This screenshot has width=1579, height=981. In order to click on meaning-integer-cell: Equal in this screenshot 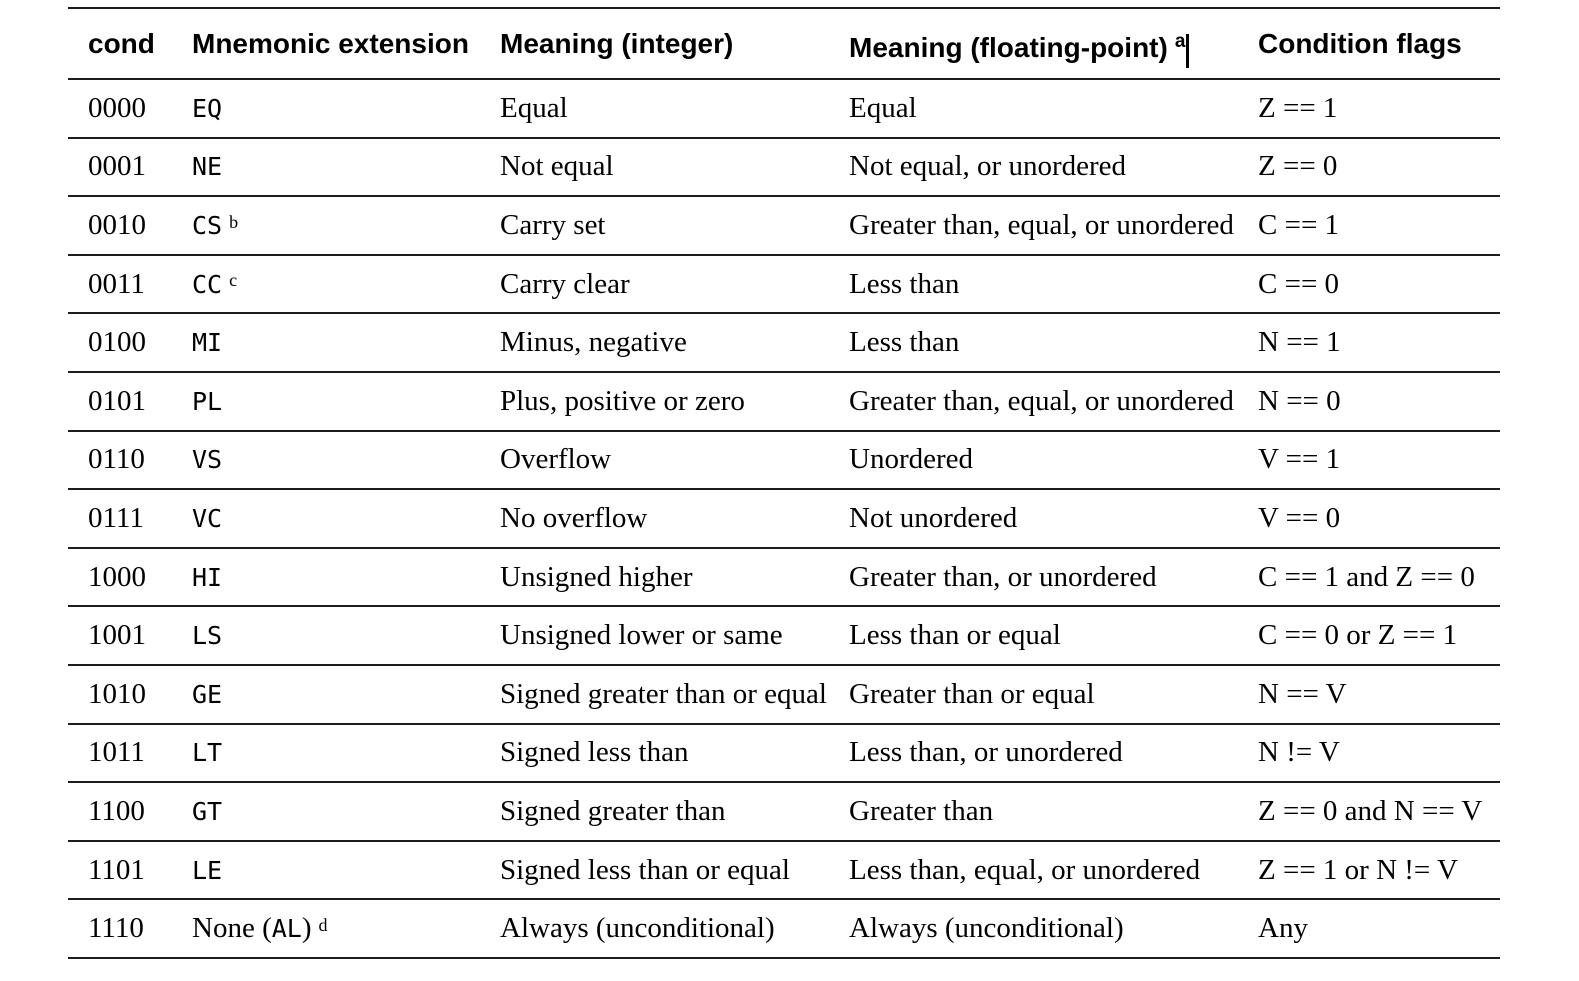, I will do `click(534, 107)`.